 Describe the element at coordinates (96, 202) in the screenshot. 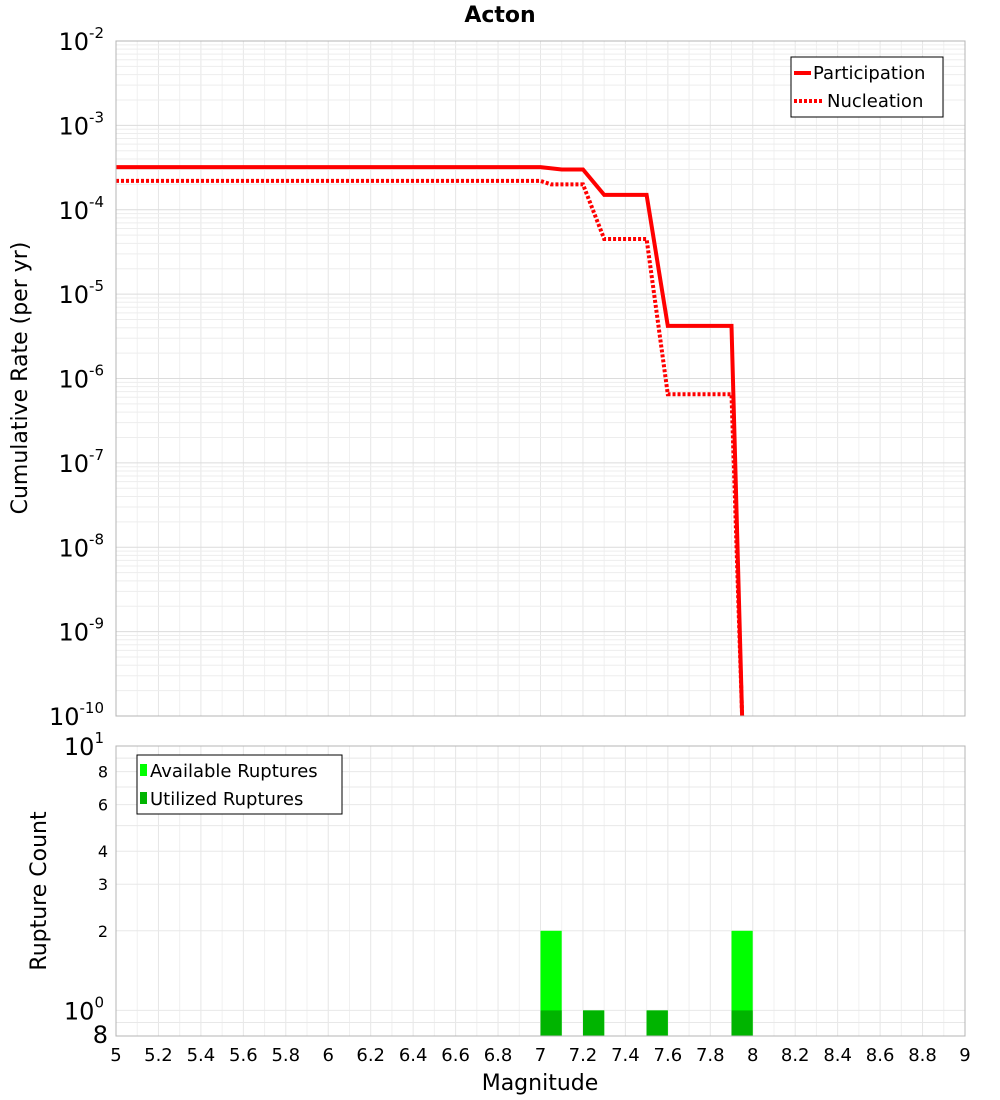

I see `rate-y-tick-exponent: -4` at that location.